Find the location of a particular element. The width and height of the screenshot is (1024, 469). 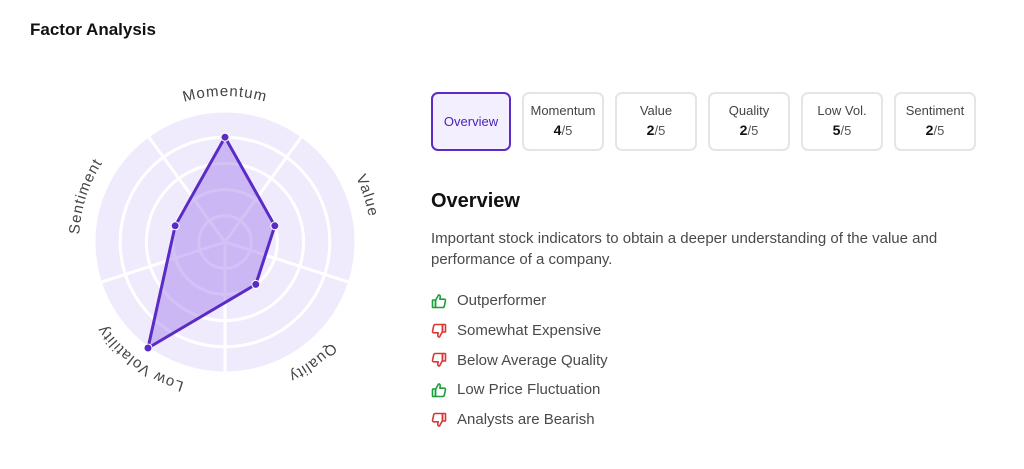

signal-item: Somewhat Expensive is located at coordinates (519, 331).